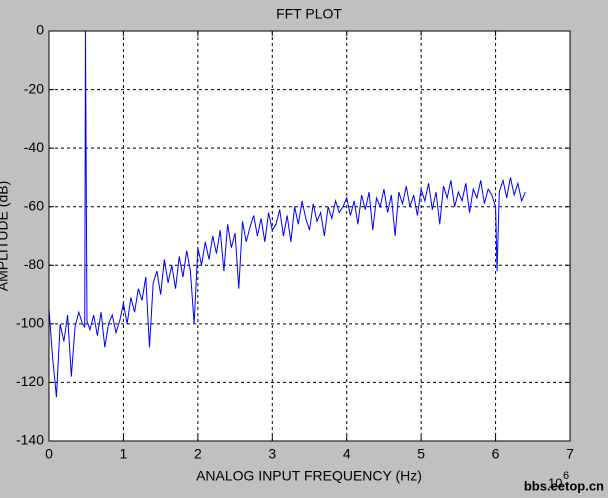 This screenshot has height=498, width=608. I want to click on chart-title: FFT PLOT, so click(309, 14).